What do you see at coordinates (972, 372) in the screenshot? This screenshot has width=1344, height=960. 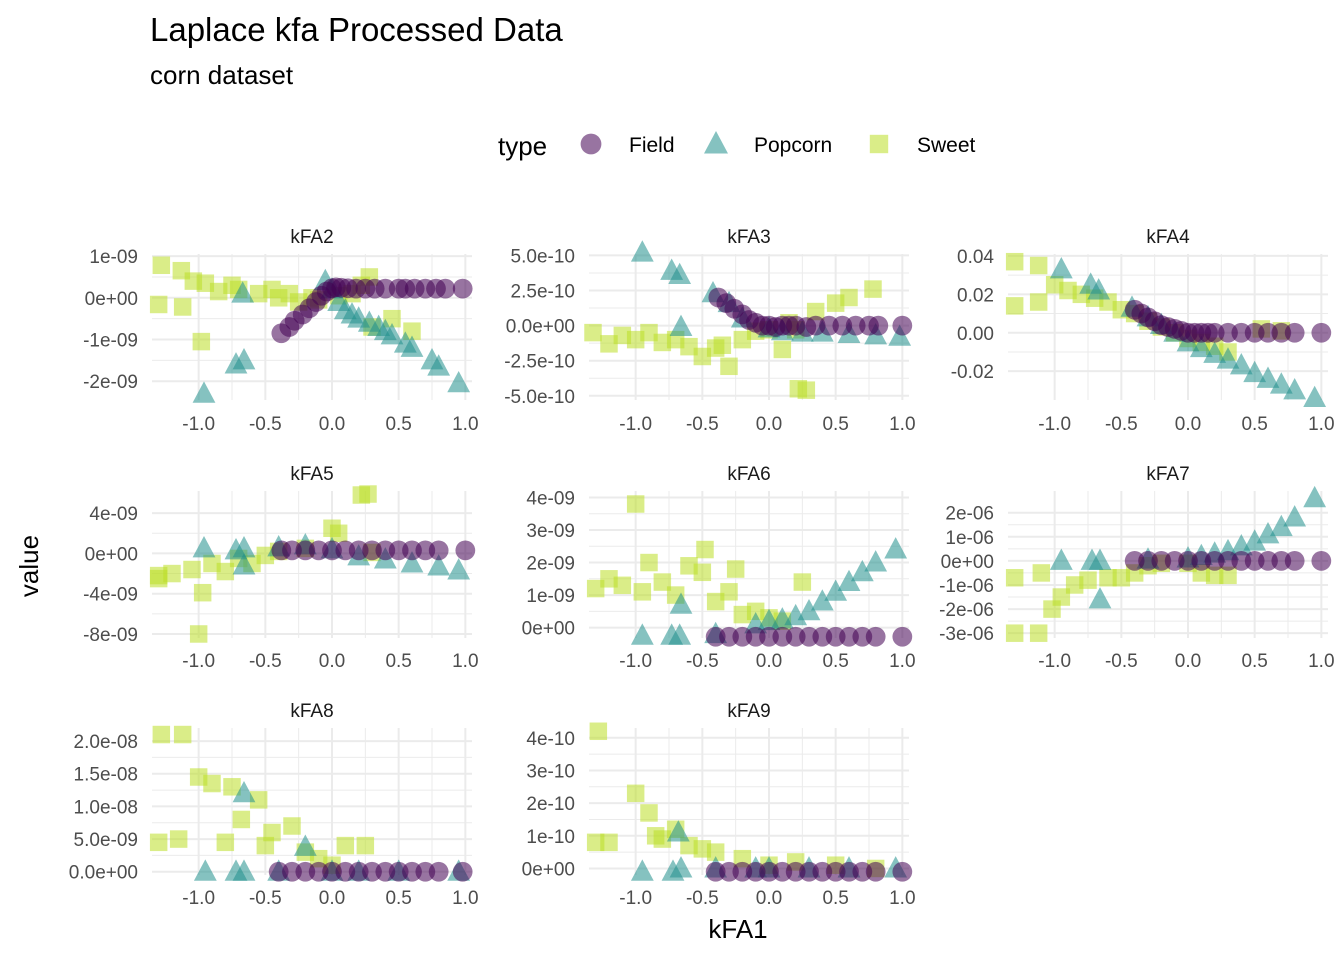 I see `y-tick-label: -0.02` at bounding box center [972, 372].